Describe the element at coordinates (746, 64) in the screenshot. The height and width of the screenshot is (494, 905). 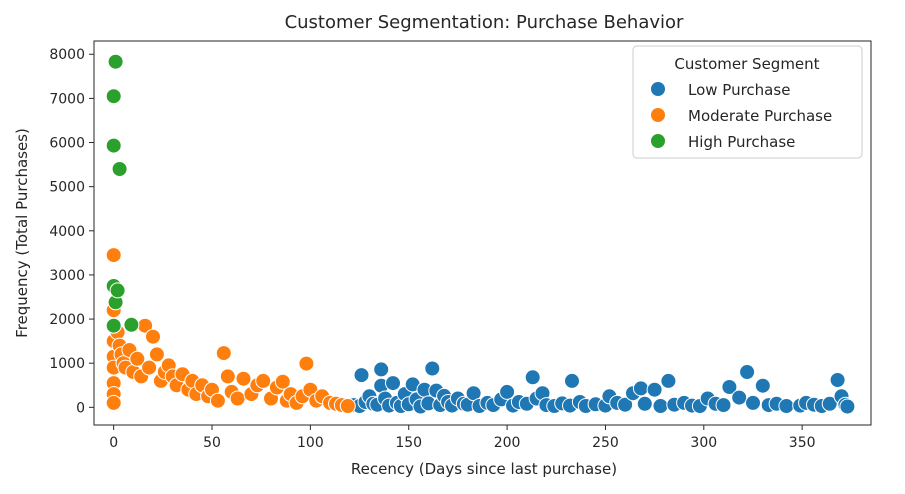
I see `legend-title: Customer Segment` at that location.